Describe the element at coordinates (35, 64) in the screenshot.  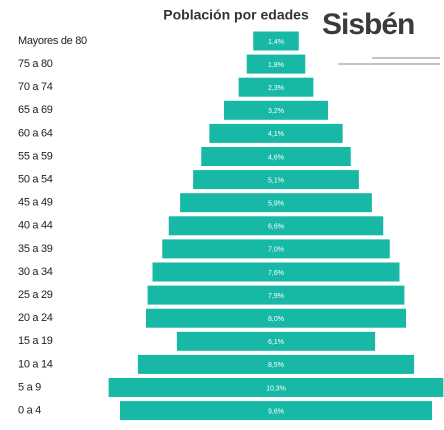
I see `category-label: 75 a 80` at that location.